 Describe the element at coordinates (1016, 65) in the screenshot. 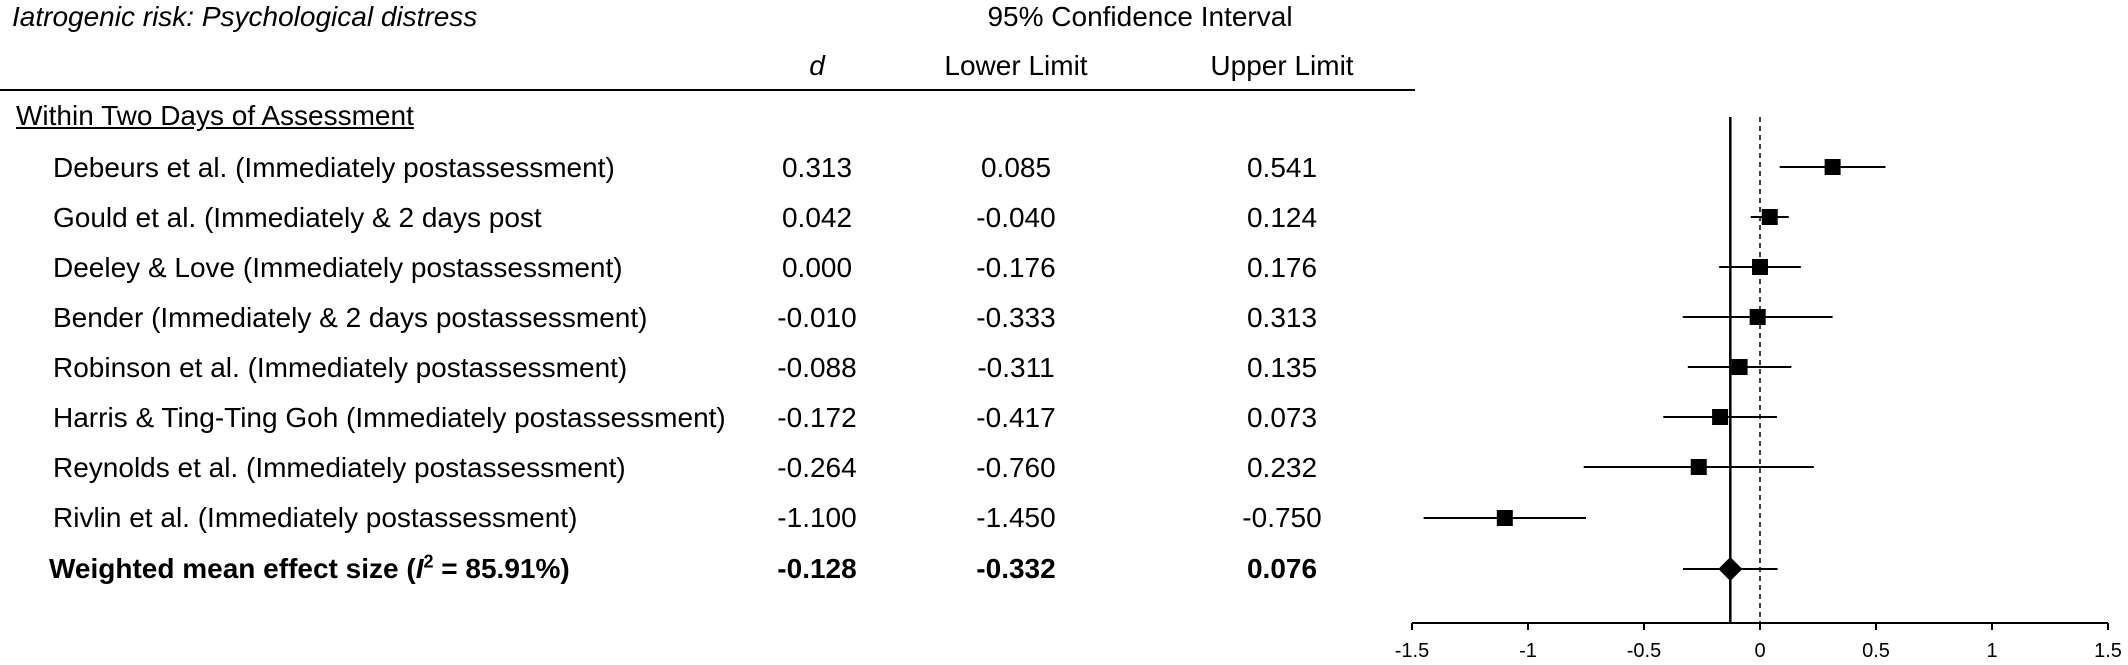

I see `column-header-lower: Lower Limit` at that location.